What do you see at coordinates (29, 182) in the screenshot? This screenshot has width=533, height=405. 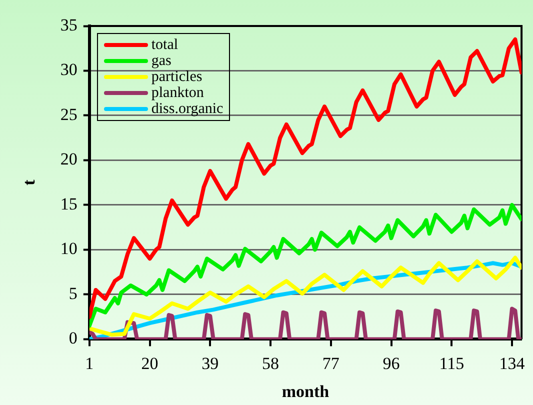 I see `y-axis-title: t` at bounding box center [29, 182].